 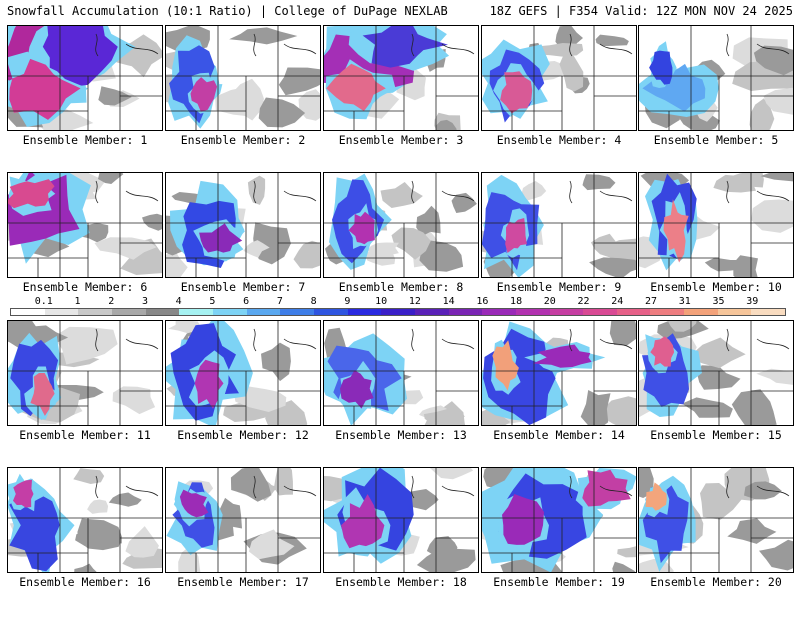 I want to click on colorbar-swatches, so click(x=398, y=312).